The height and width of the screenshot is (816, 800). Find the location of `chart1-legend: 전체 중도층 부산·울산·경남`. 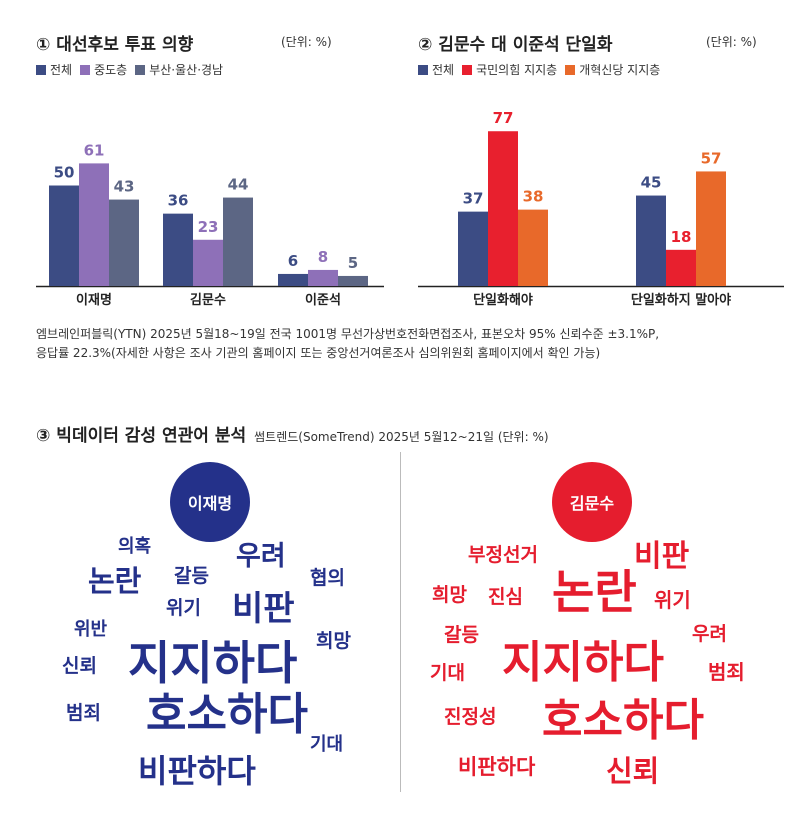

chart1-legend: 전체 중도층 부산·울산·경남 is located at coordinates (133, 69).